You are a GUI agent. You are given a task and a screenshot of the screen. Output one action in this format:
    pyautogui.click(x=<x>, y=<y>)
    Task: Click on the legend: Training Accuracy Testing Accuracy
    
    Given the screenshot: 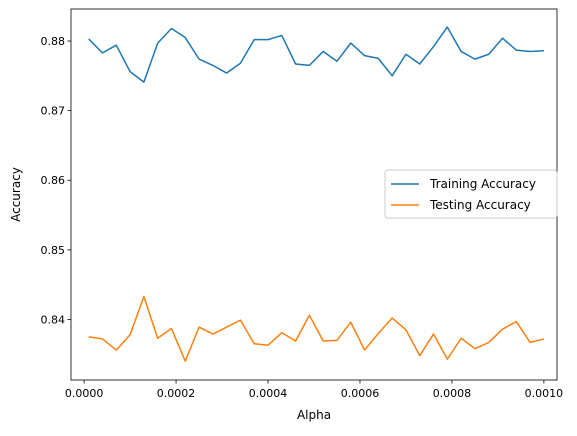 What is the action you would take?
    pyautogui.click(x=471, y=194)
    